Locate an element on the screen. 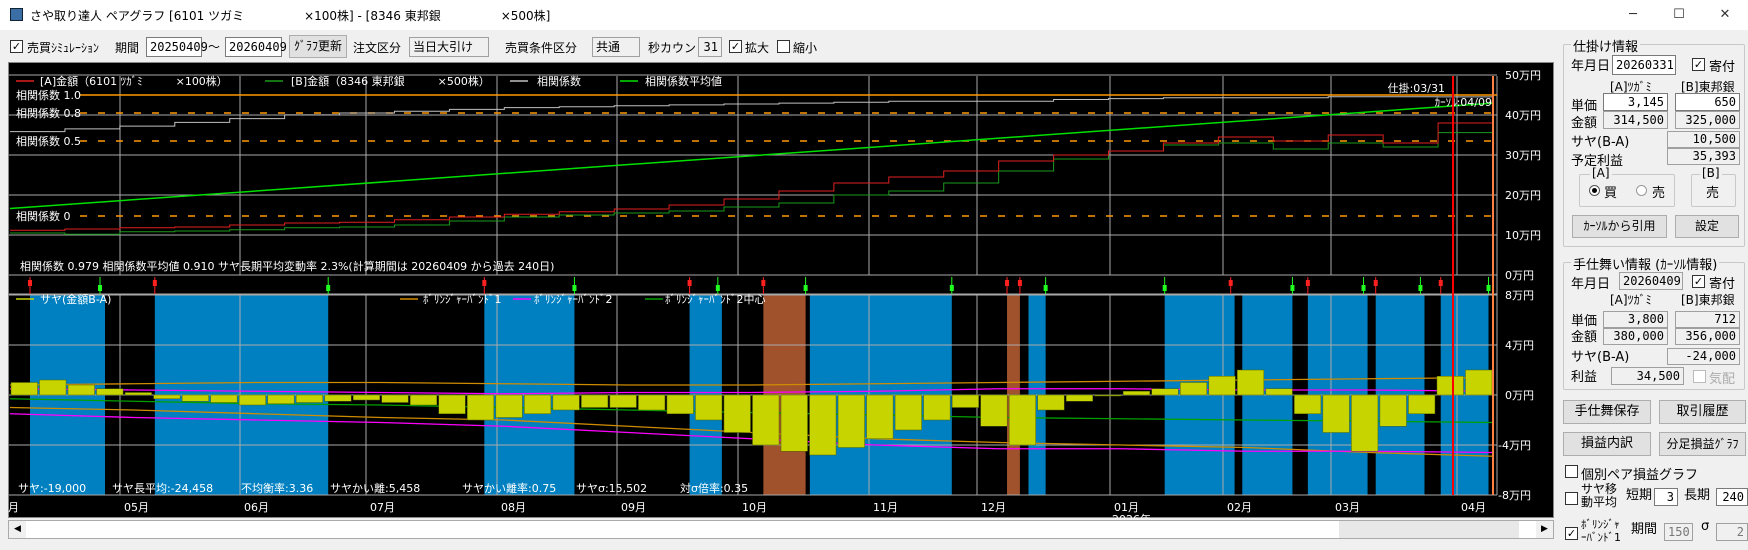  simulation-checkbox: ✓ is located at coordinates (16, 46).